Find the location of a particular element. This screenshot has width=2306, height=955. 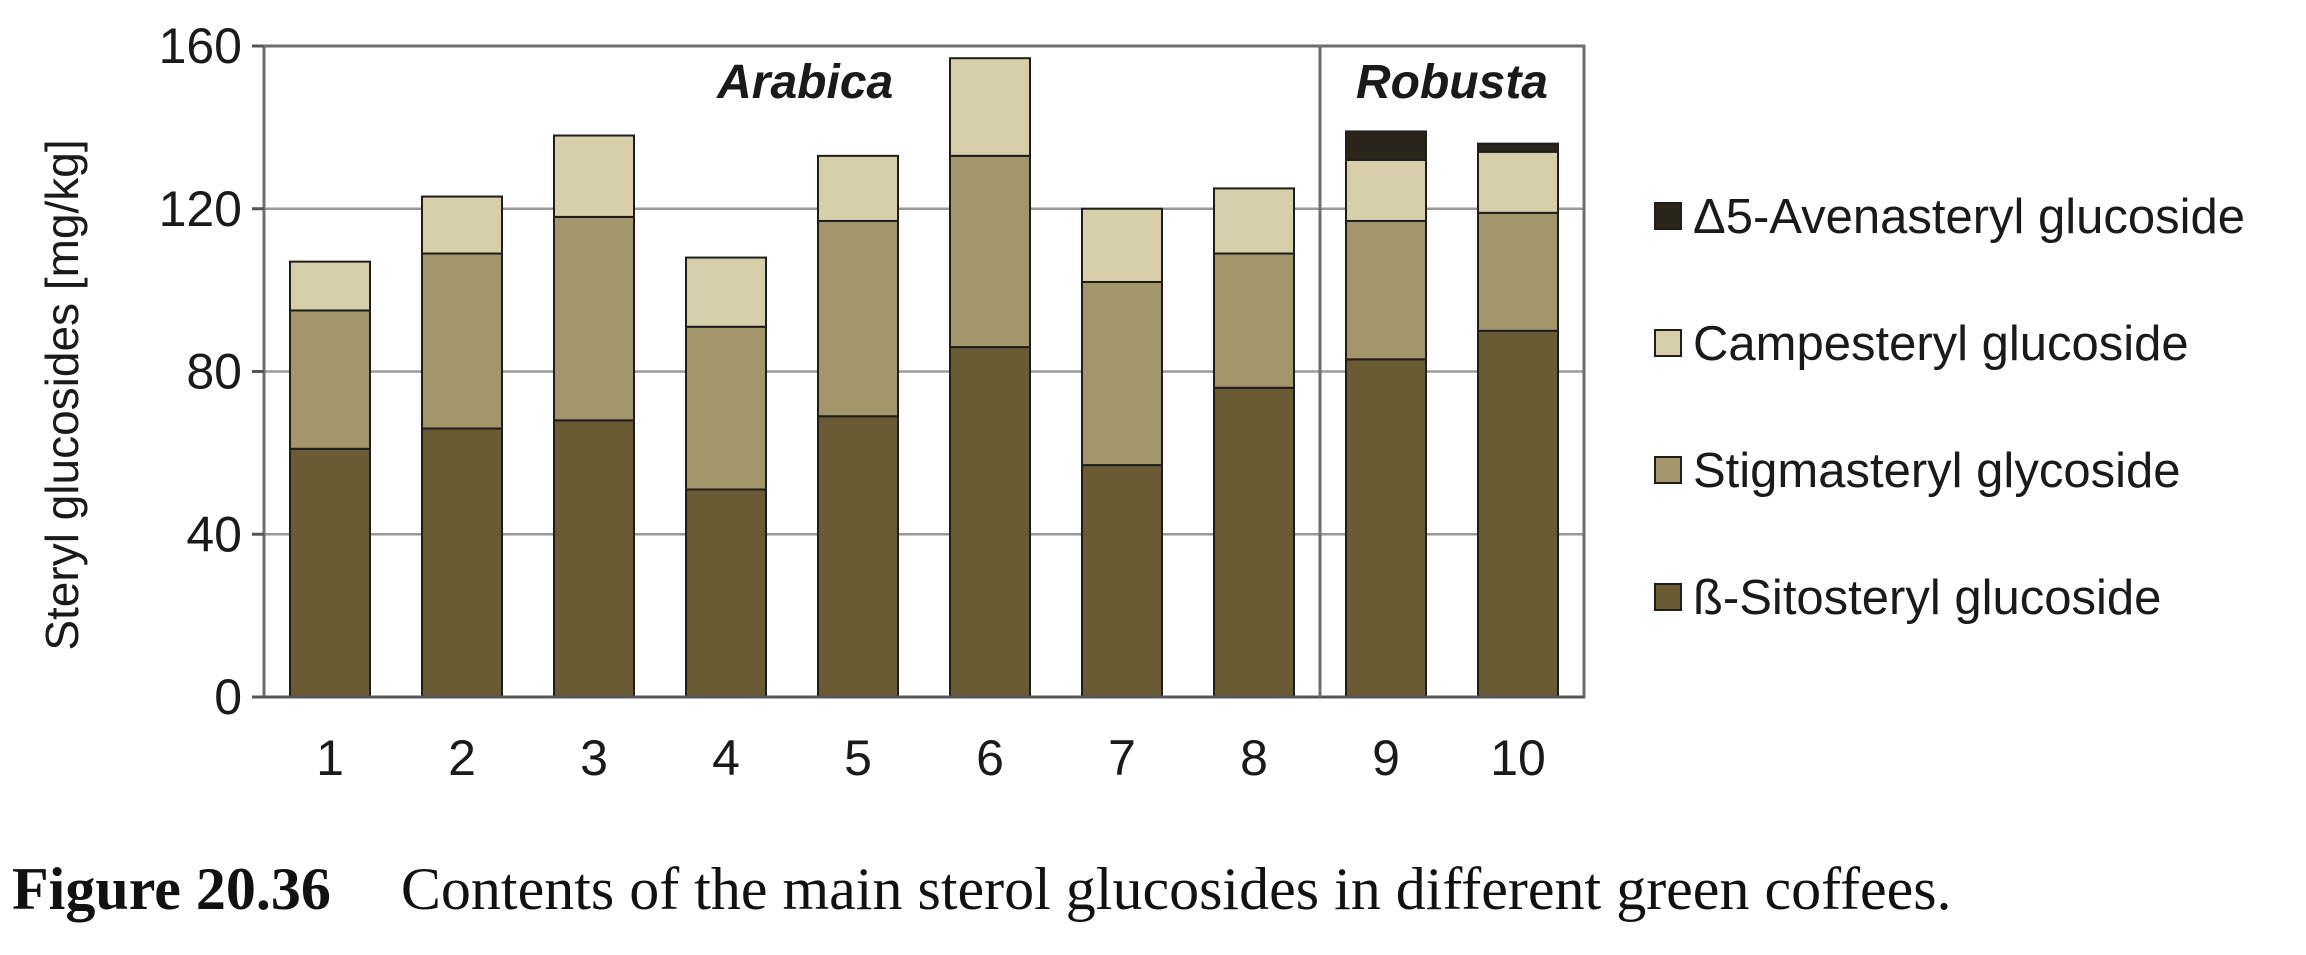

x-tick-label: 8 is located at coordinates (1254, 758).